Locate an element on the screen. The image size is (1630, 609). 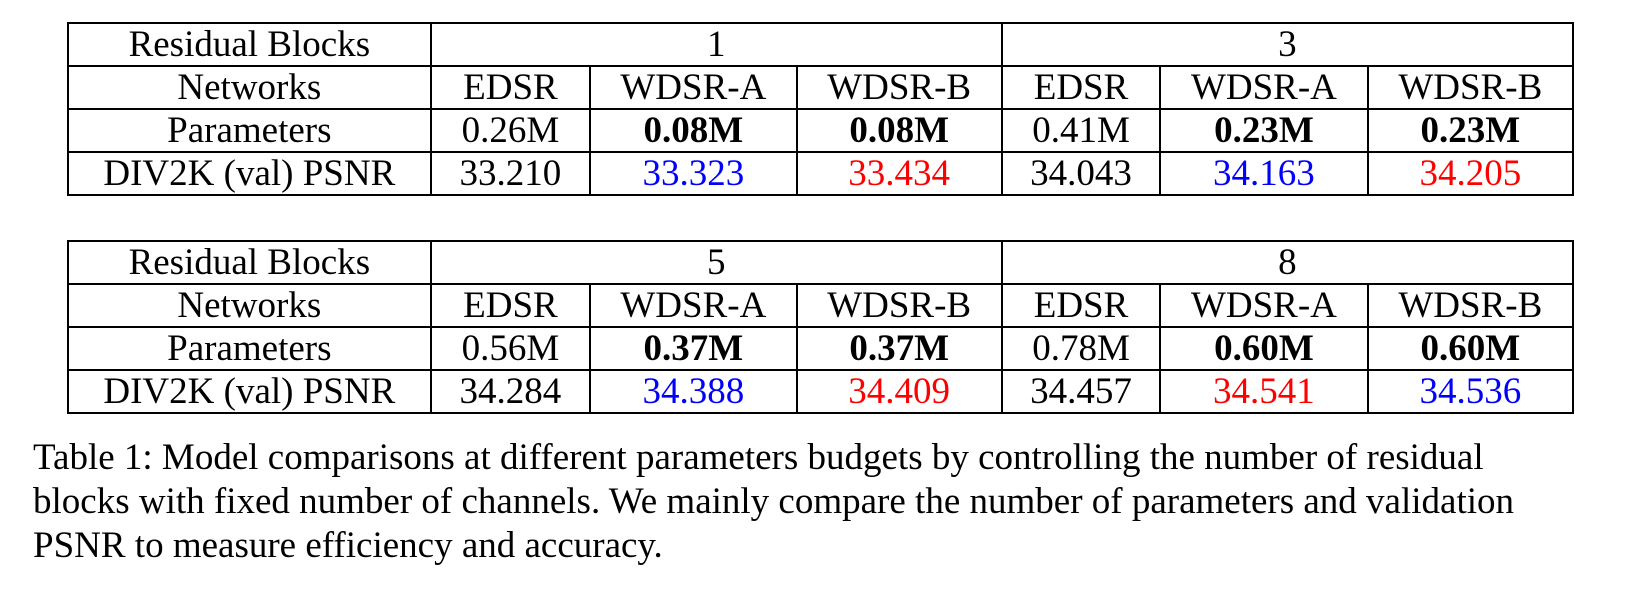
psnr-cell: 34.457 is located at coordinates (1081, 391).